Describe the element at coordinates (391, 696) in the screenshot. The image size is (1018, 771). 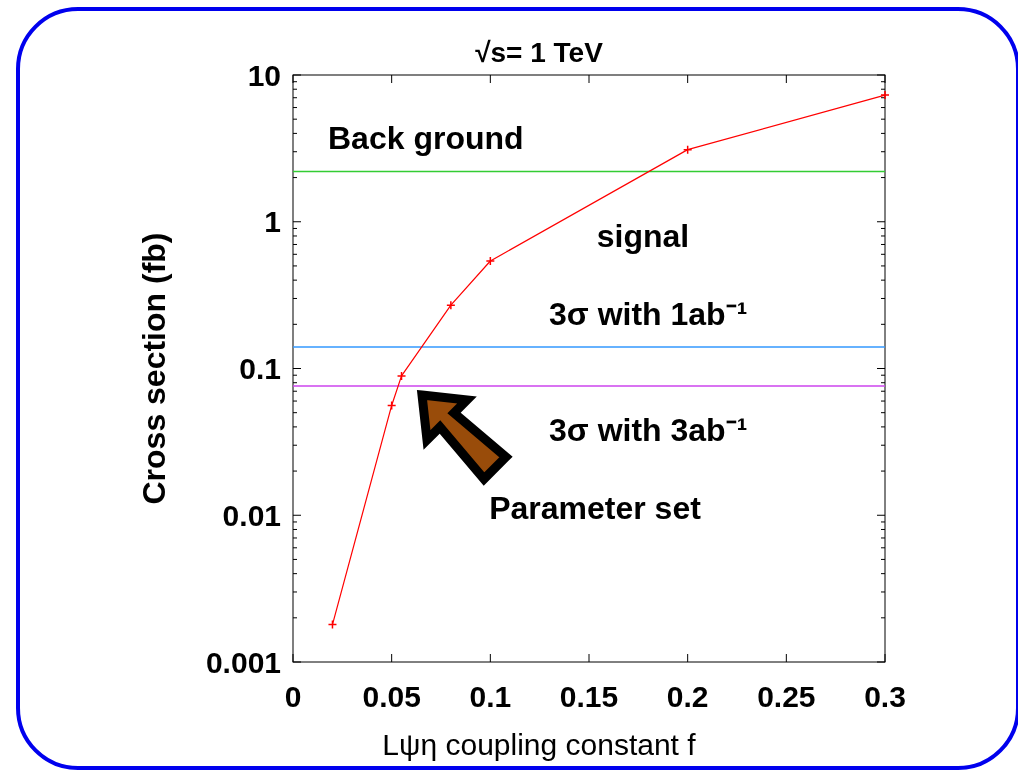
I see `x-tick-label: 0.05` at that location.